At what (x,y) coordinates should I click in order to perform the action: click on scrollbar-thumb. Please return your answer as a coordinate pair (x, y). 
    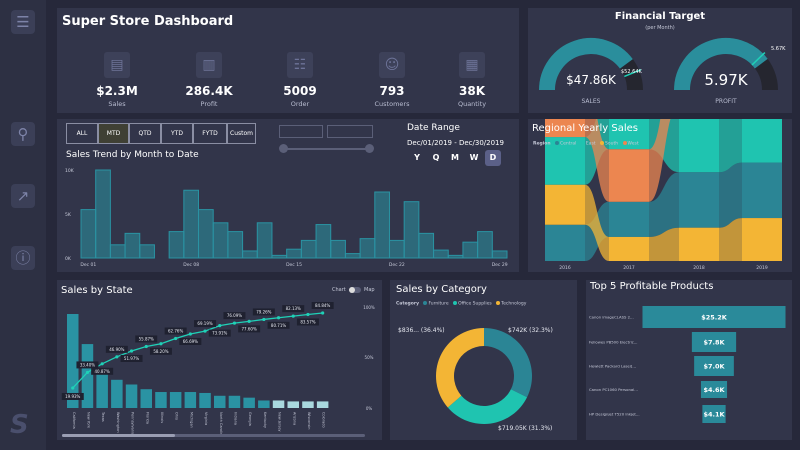
    Looking at the image, I should click on (118, 435).